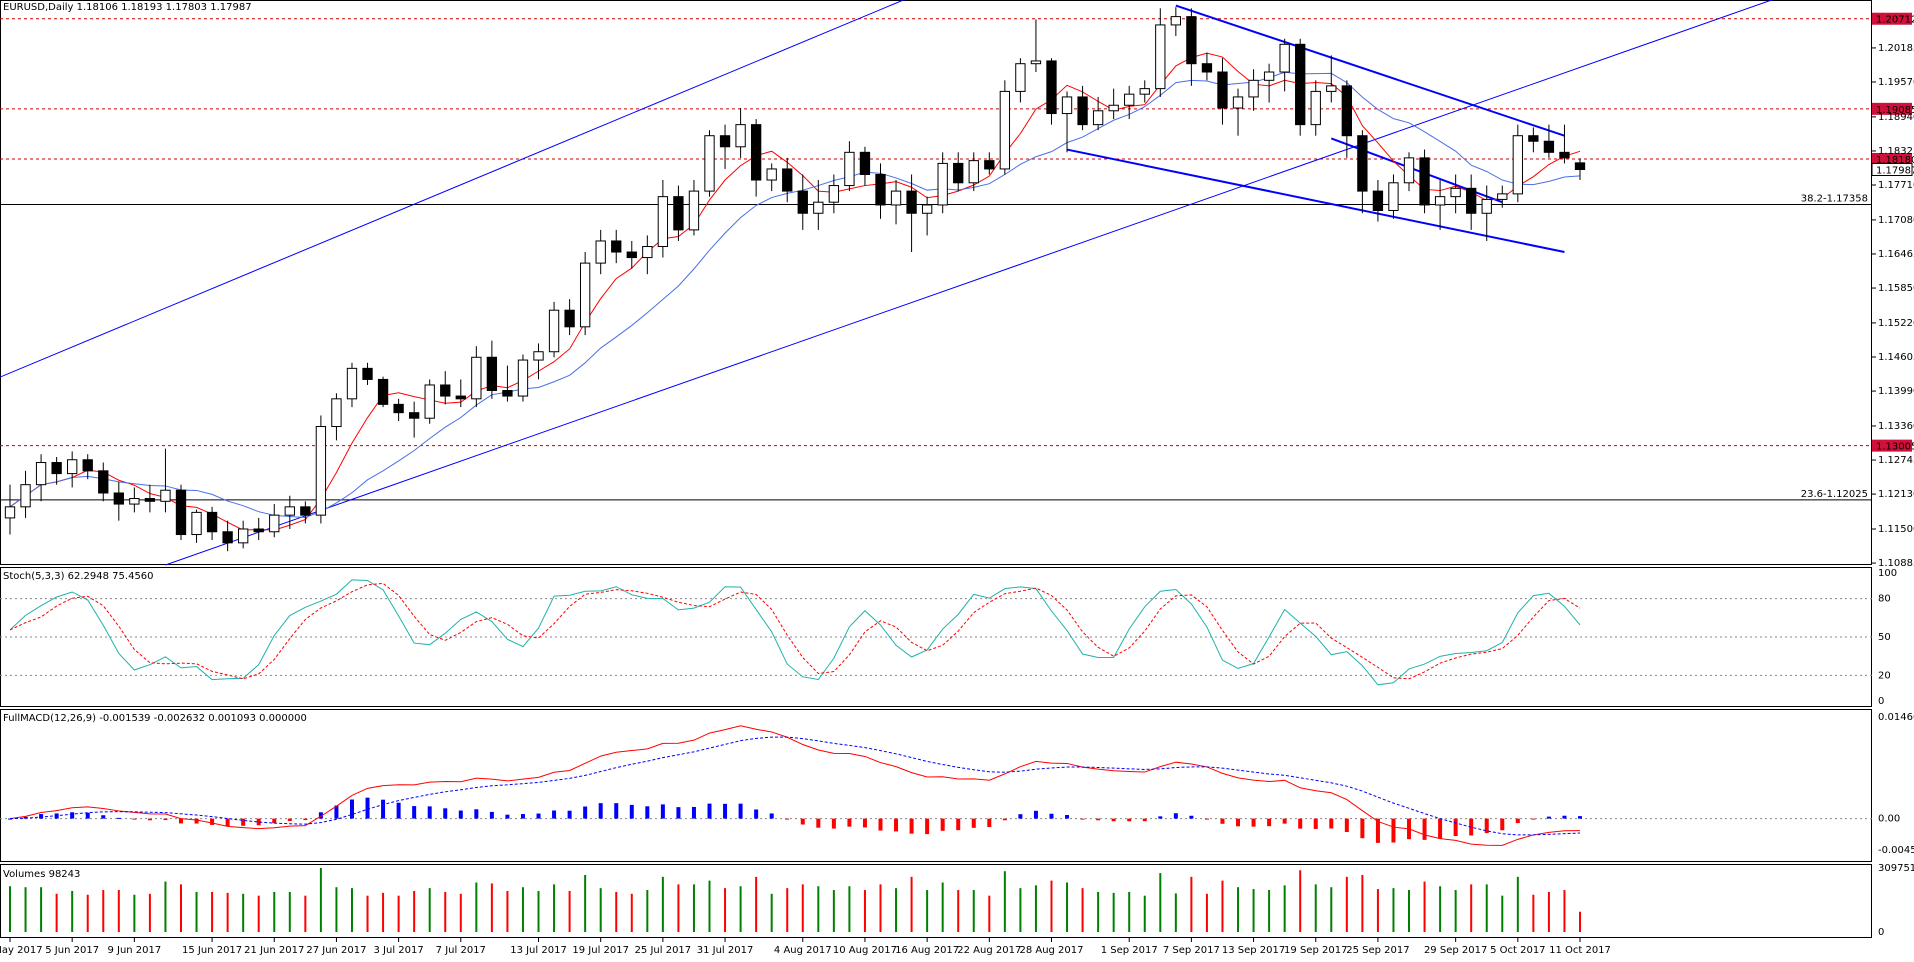  Describe the element at coordinates (1896, 117) in the screenshot. I see `price-tick-label: 1.18940` at that location.